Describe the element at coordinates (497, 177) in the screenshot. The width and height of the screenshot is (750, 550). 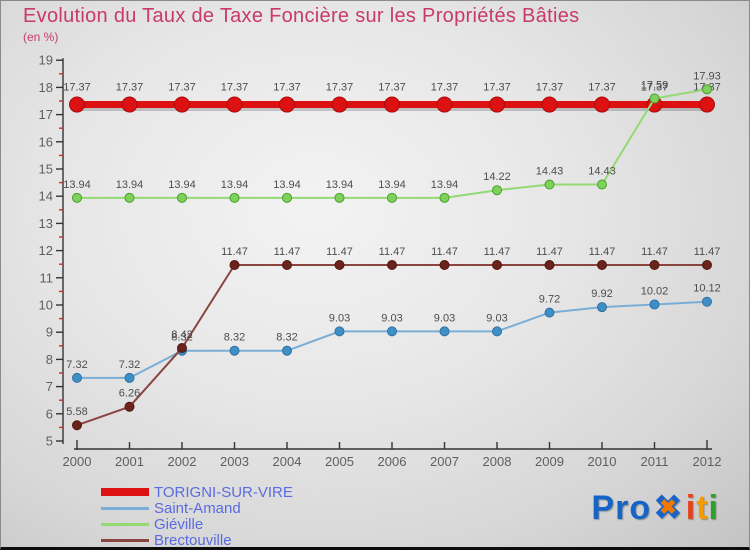
I see `value-label: 14.22` at that location.